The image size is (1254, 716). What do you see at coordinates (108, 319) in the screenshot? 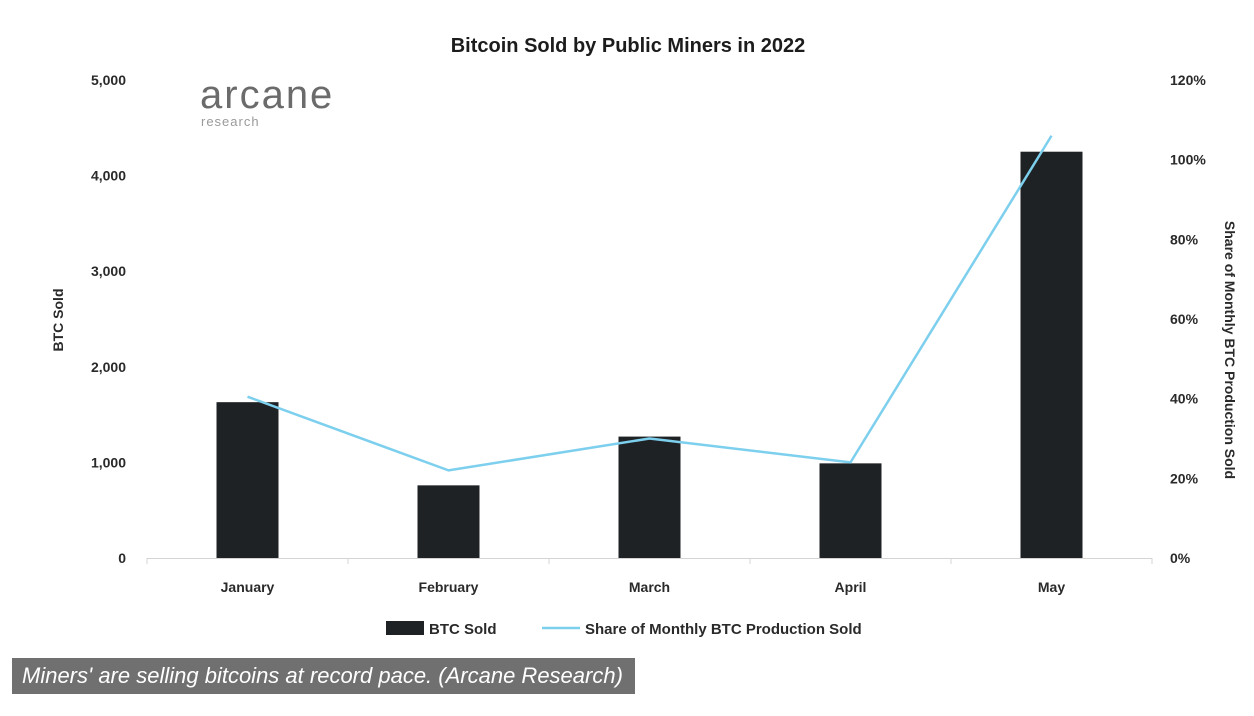
I see `left-axis-ticks: 0 1,000 2,000 3,000 4,000 5,000` at bounding box center [108, 319].